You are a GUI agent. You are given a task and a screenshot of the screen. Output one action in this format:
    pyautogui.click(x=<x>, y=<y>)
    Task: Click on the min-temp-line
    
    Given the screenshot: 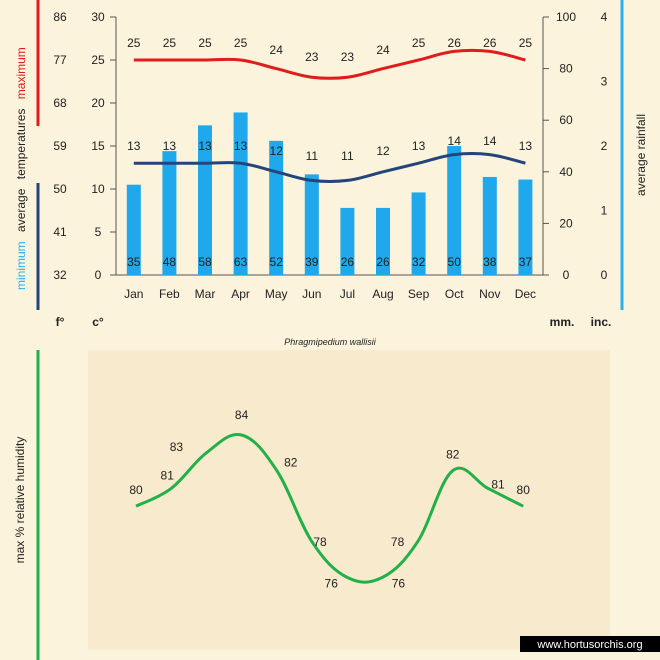 What is the action you would take?
    pyautogui.click(x=329, y=167)
    